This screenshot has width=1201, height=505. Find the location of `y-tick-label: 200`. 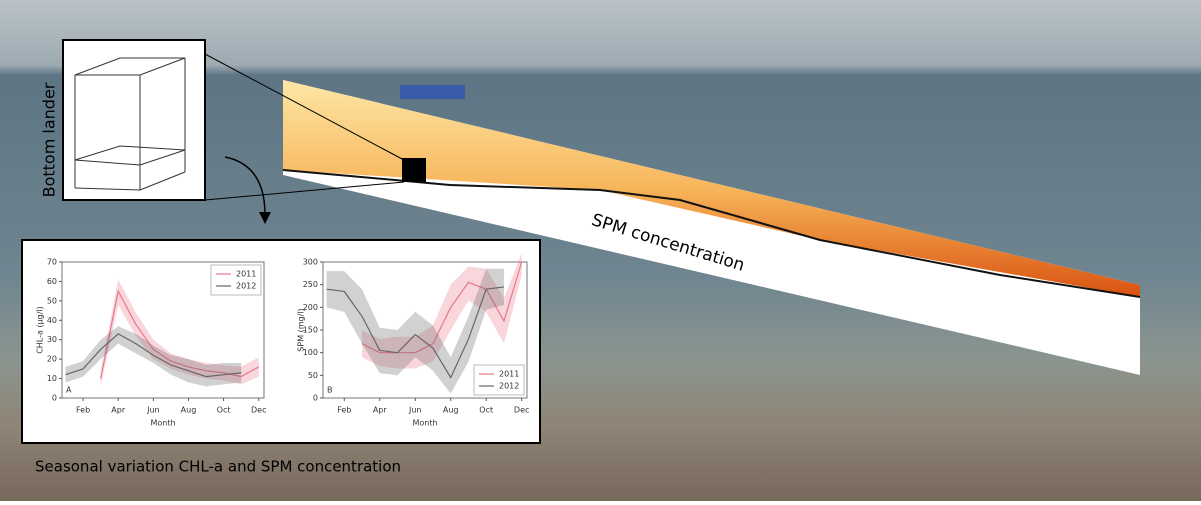

y-tick-label: 200 is located at coordinates (310, 307).